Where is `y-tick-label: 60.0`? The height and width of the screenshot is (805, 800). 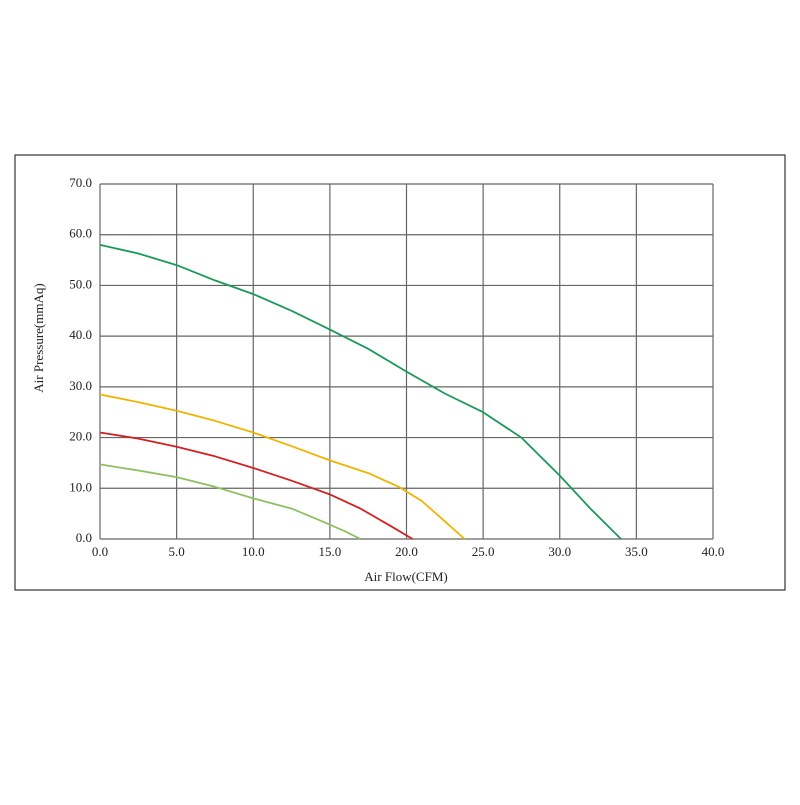
y-tick-label: 60.0 is located at coordinates (80, 233).